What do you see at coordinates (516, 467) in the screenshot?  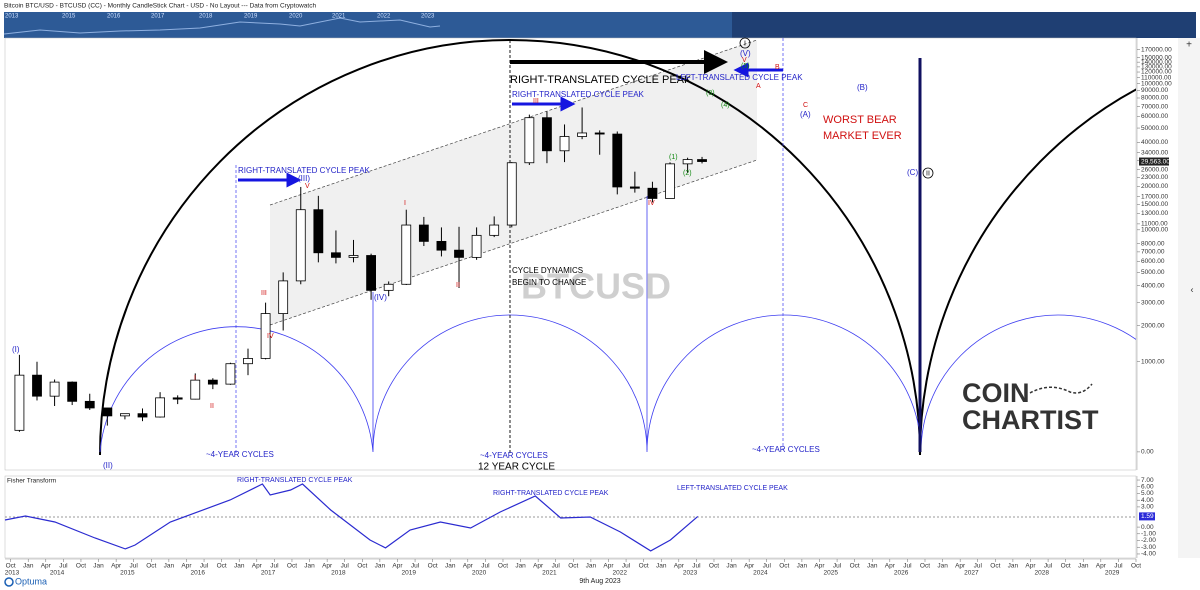 I see `annotation: 12 YEAR CYCLE` at bounding box center [516, 467].